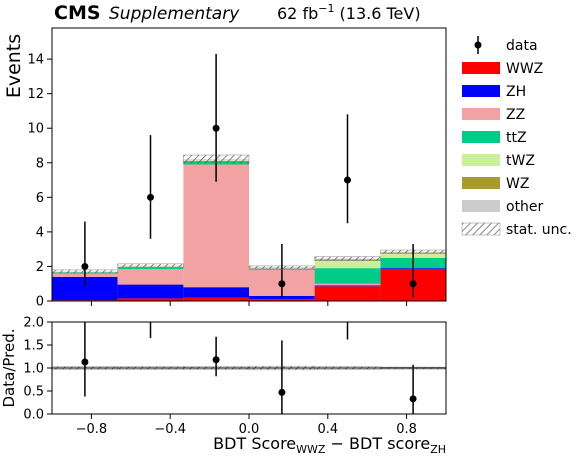 The height and width of the screenshot is (456, 580). What do you see at coordinates (9, 367) in the screenshot?
I see `ratio-y-axis-label: Data/Pred.` at bounding box center [9, 367].